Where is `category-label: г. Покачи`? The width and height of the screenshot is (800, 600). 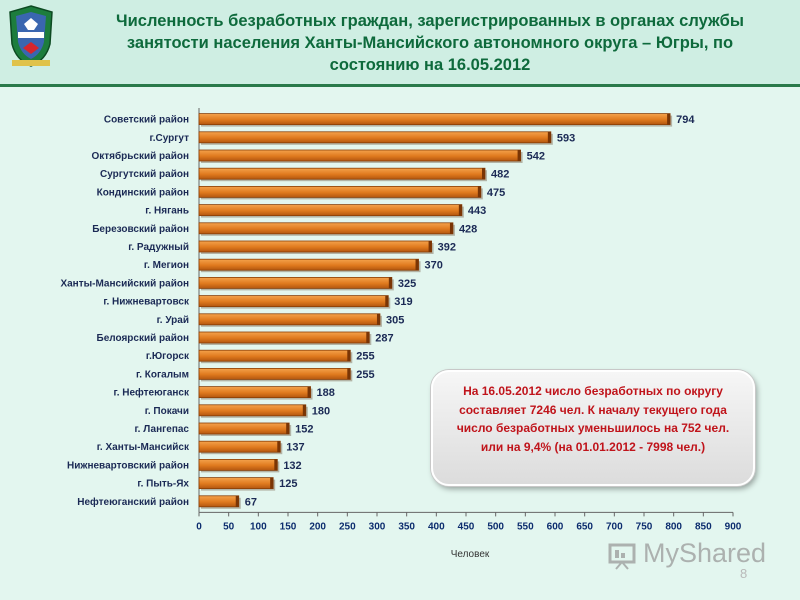 category-label: г. Покачи is located at coordinates (167, 411).